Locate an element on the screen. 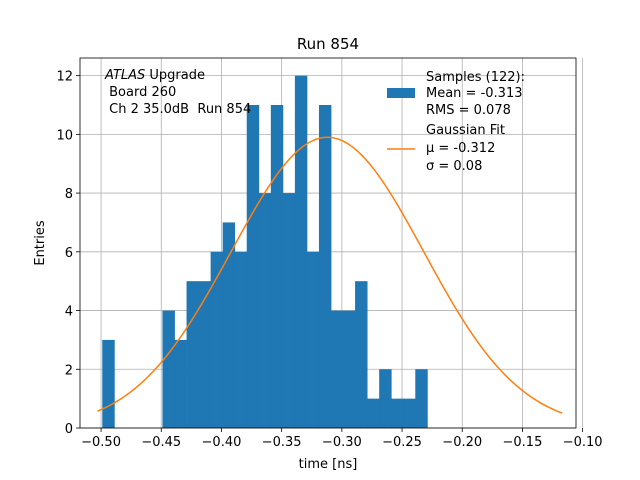  annotation-line-1: ATLAS Upgrade is located at coordinates (154, 75).